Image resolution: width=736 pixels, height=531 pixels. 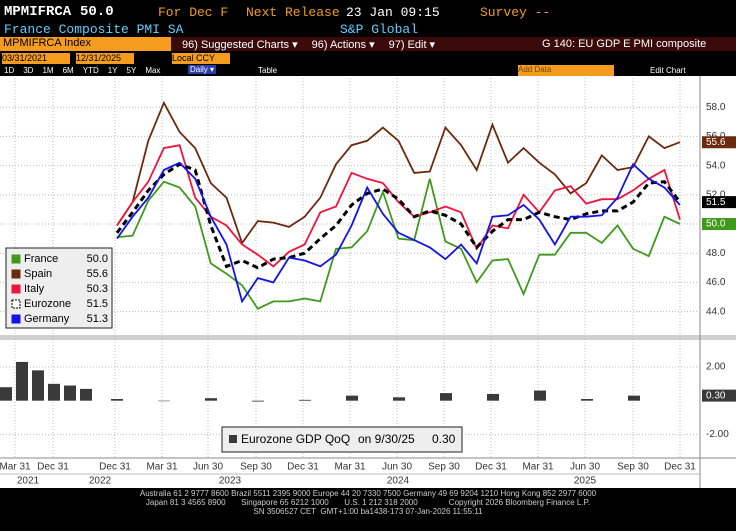 I want to click on toolbar, so click(x=368, y=44).